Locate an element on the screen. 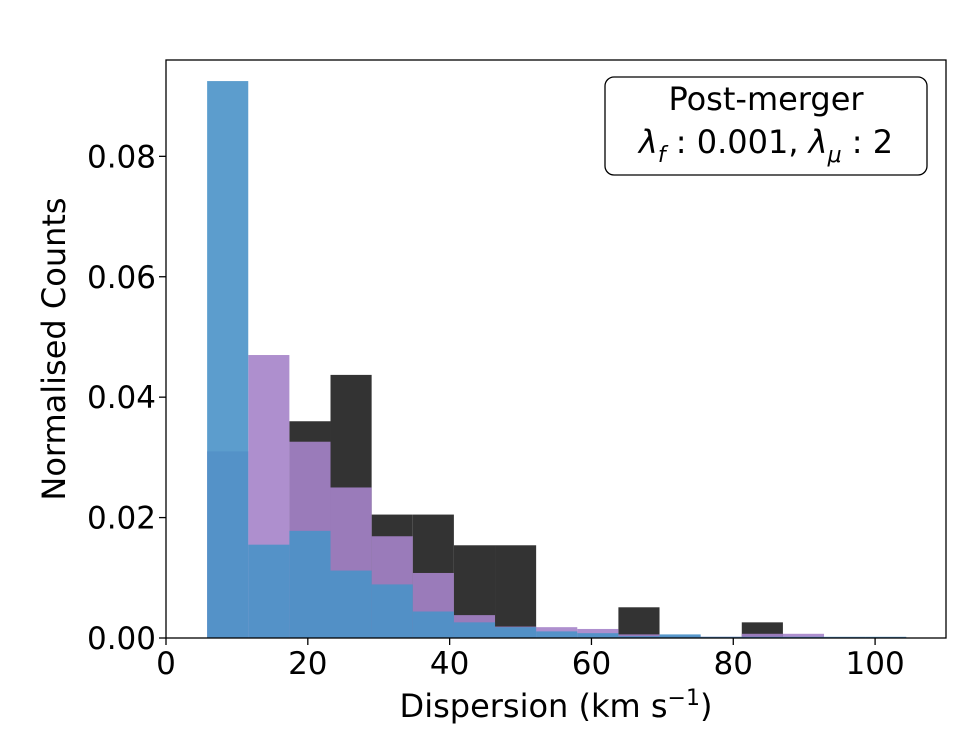  bar-series3-bin12 is located at coordinates (680, 636).